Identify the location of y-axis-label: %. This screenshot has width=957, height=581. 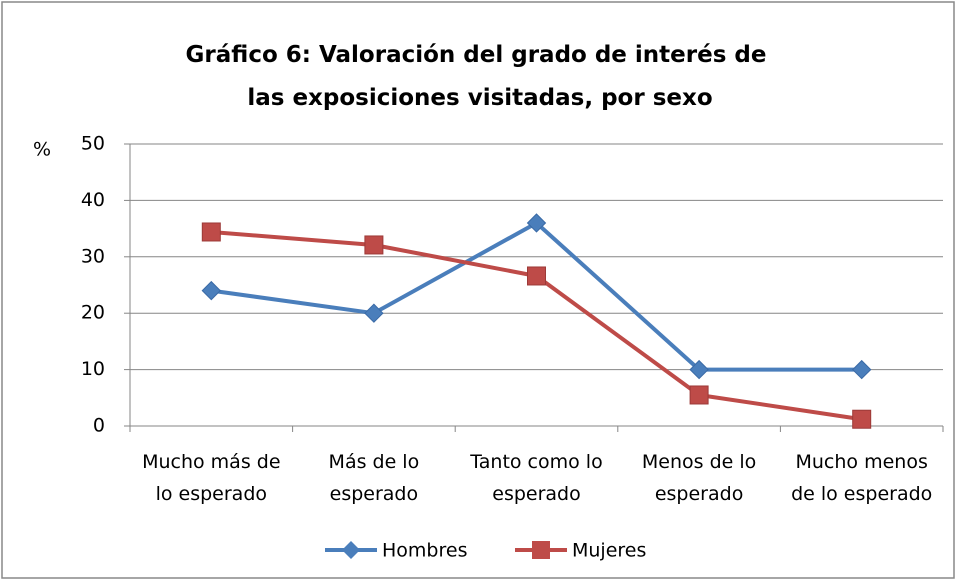
(42, 150).